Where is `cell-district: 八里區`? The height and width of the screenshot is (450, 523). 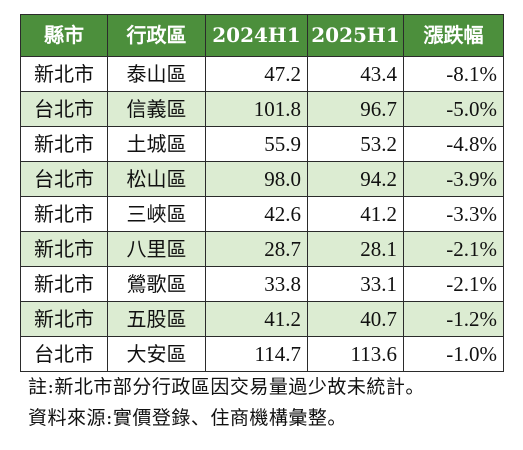
cell-district: 八里區 is located at coordinates (156, 249).